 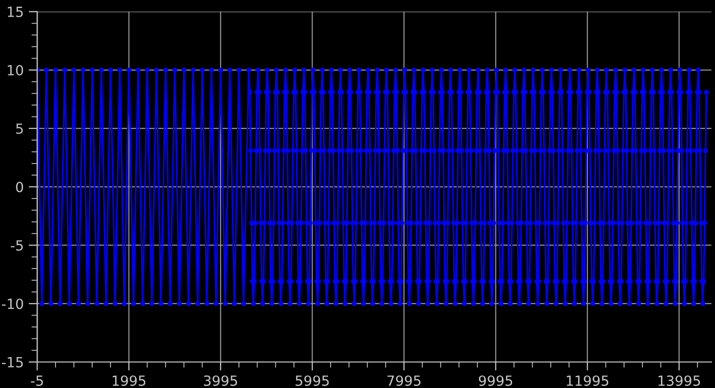 I want to click on x-tick-label: 5995, so click(x=312, y=380).